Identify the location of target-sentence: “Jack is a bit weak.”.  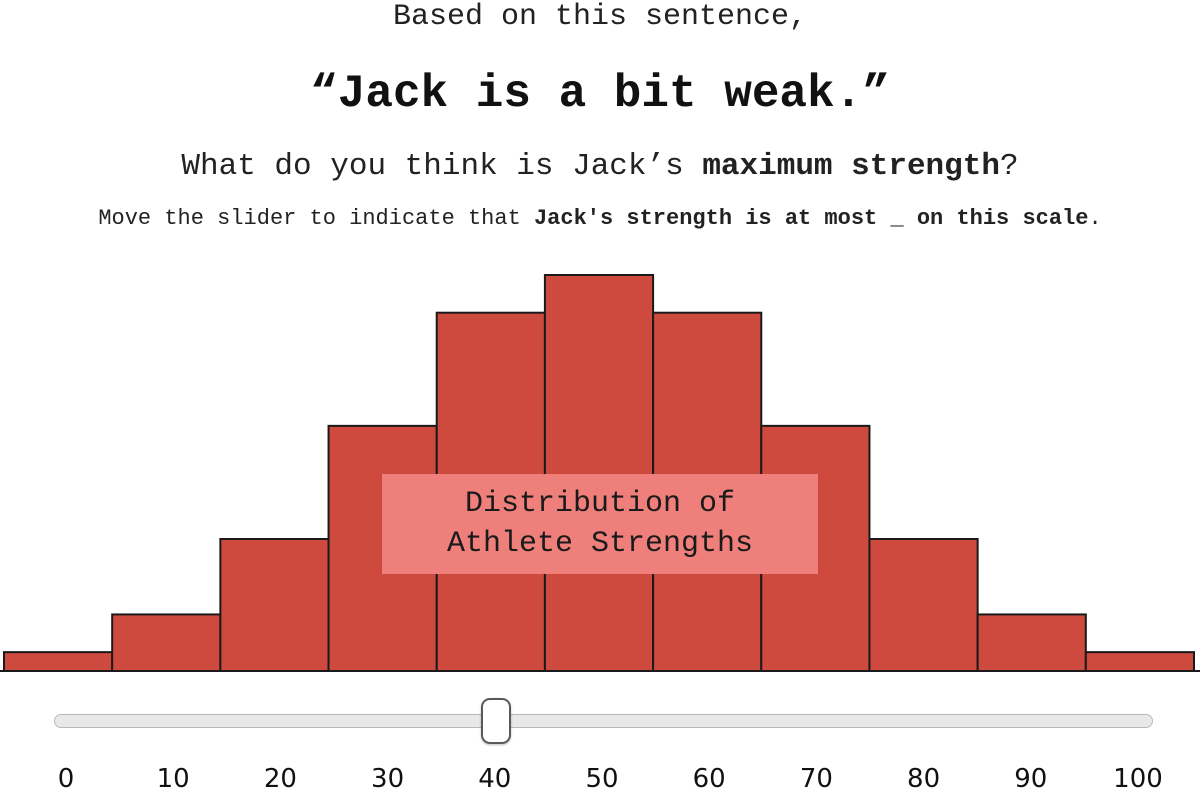
(600, 94).